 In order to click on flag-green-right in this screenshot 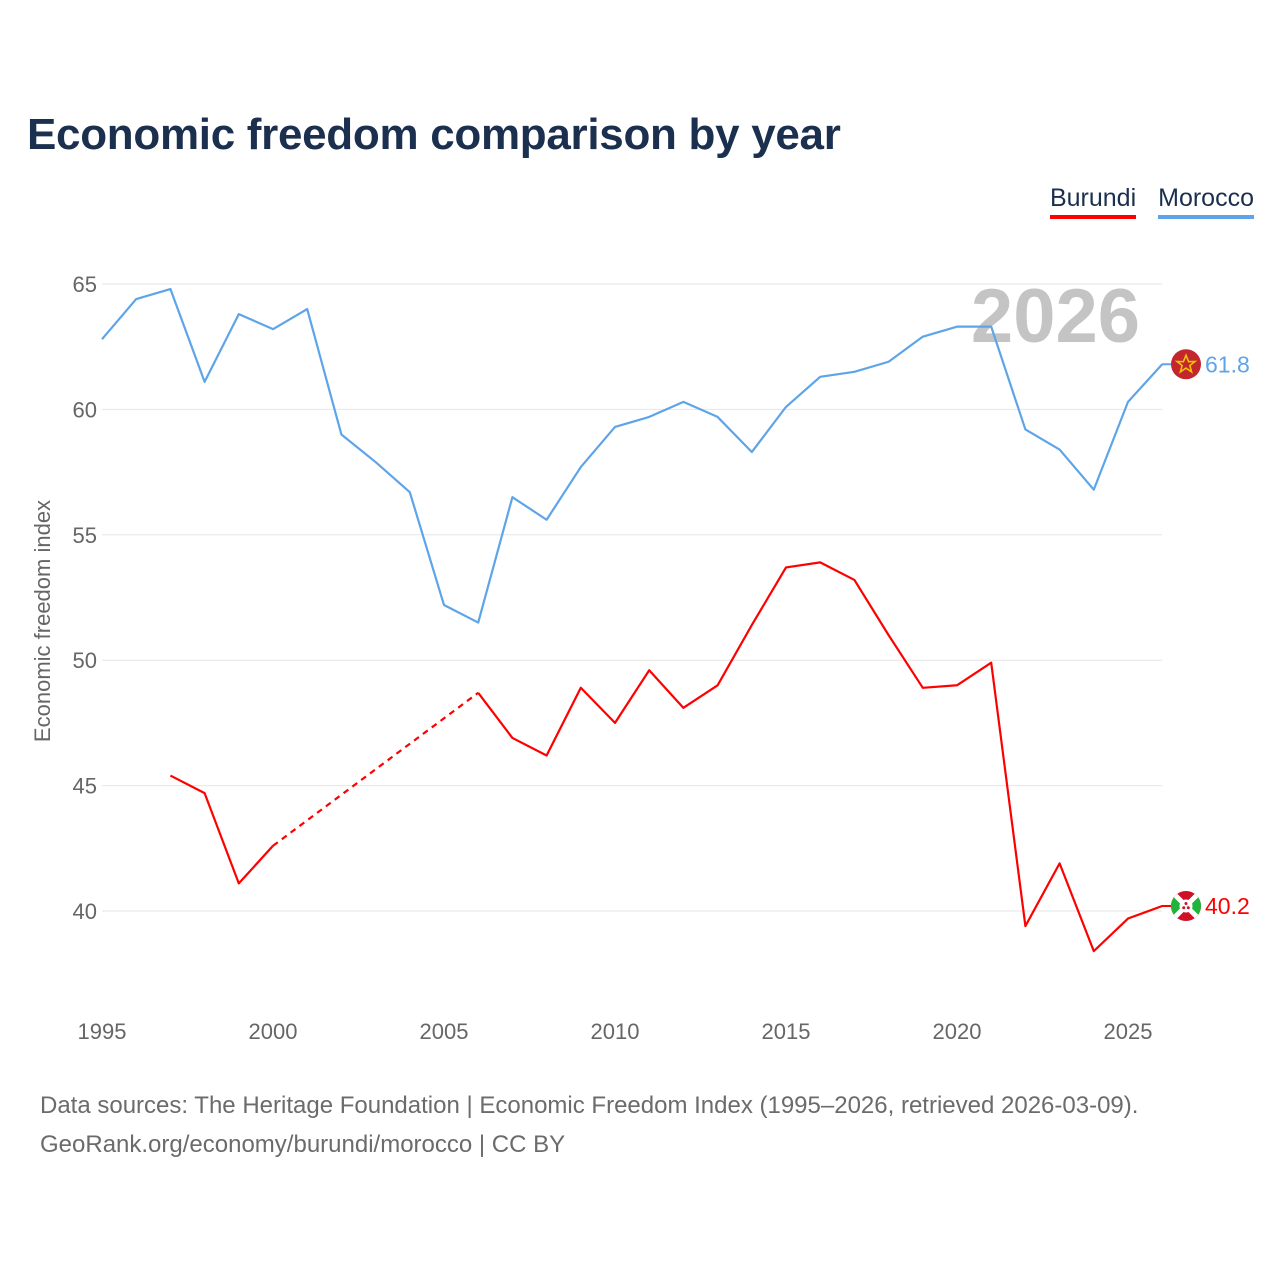, I will do `click(1193, 905)`.